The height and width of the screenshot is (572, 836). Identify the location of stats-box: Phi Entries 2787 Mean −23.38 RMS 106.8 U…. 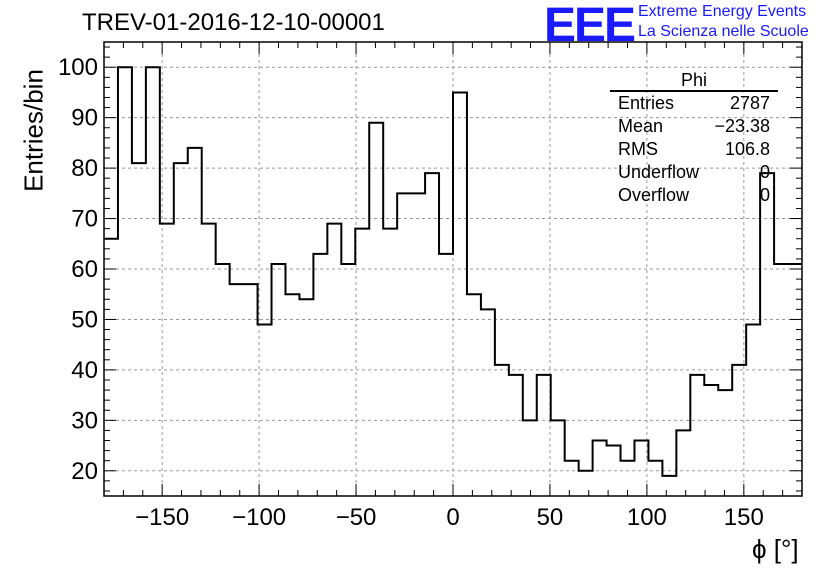
(694, 138).